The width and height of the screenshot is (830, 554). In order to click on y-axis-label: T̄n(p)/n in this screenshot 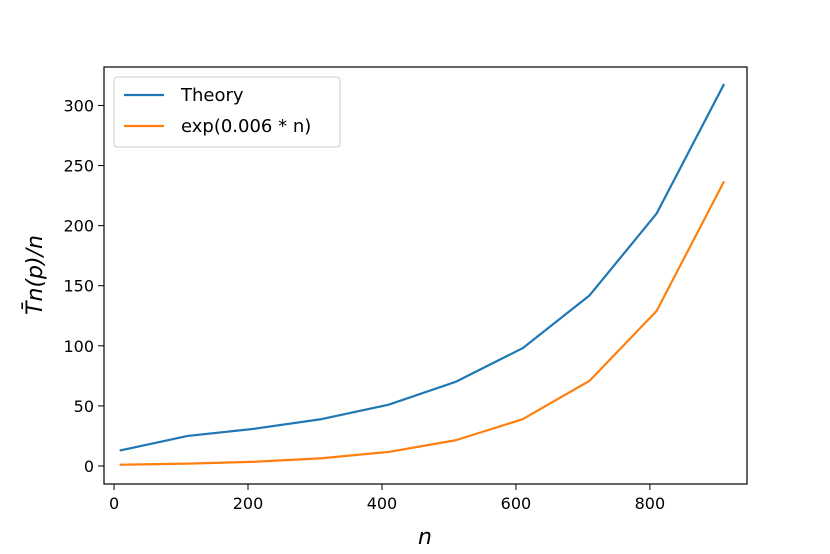, I will do `click(35, 275)`.